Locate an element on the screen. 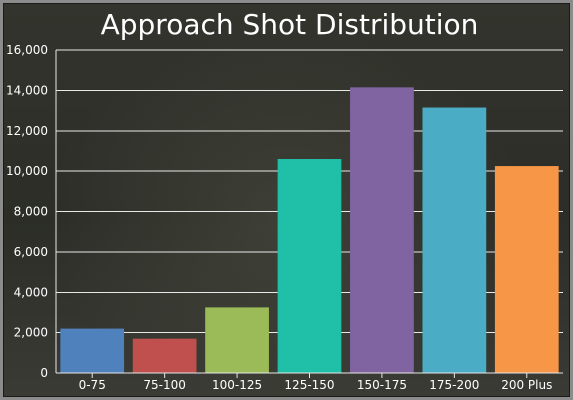  y-tick-label: 8,000 is located at coordinates (31, 212).